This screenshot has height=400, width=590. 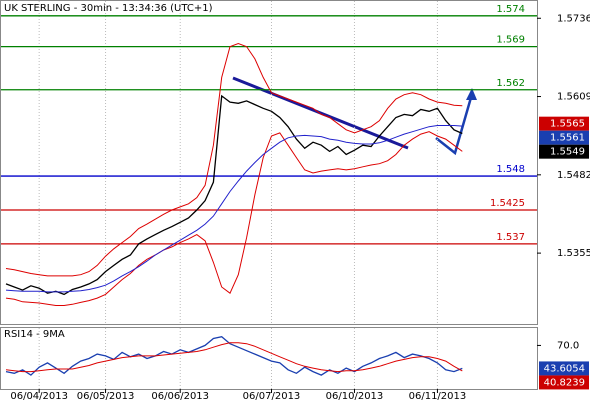 I want to click on y-tick-label: 1.5609, so click(x=573, y=97).